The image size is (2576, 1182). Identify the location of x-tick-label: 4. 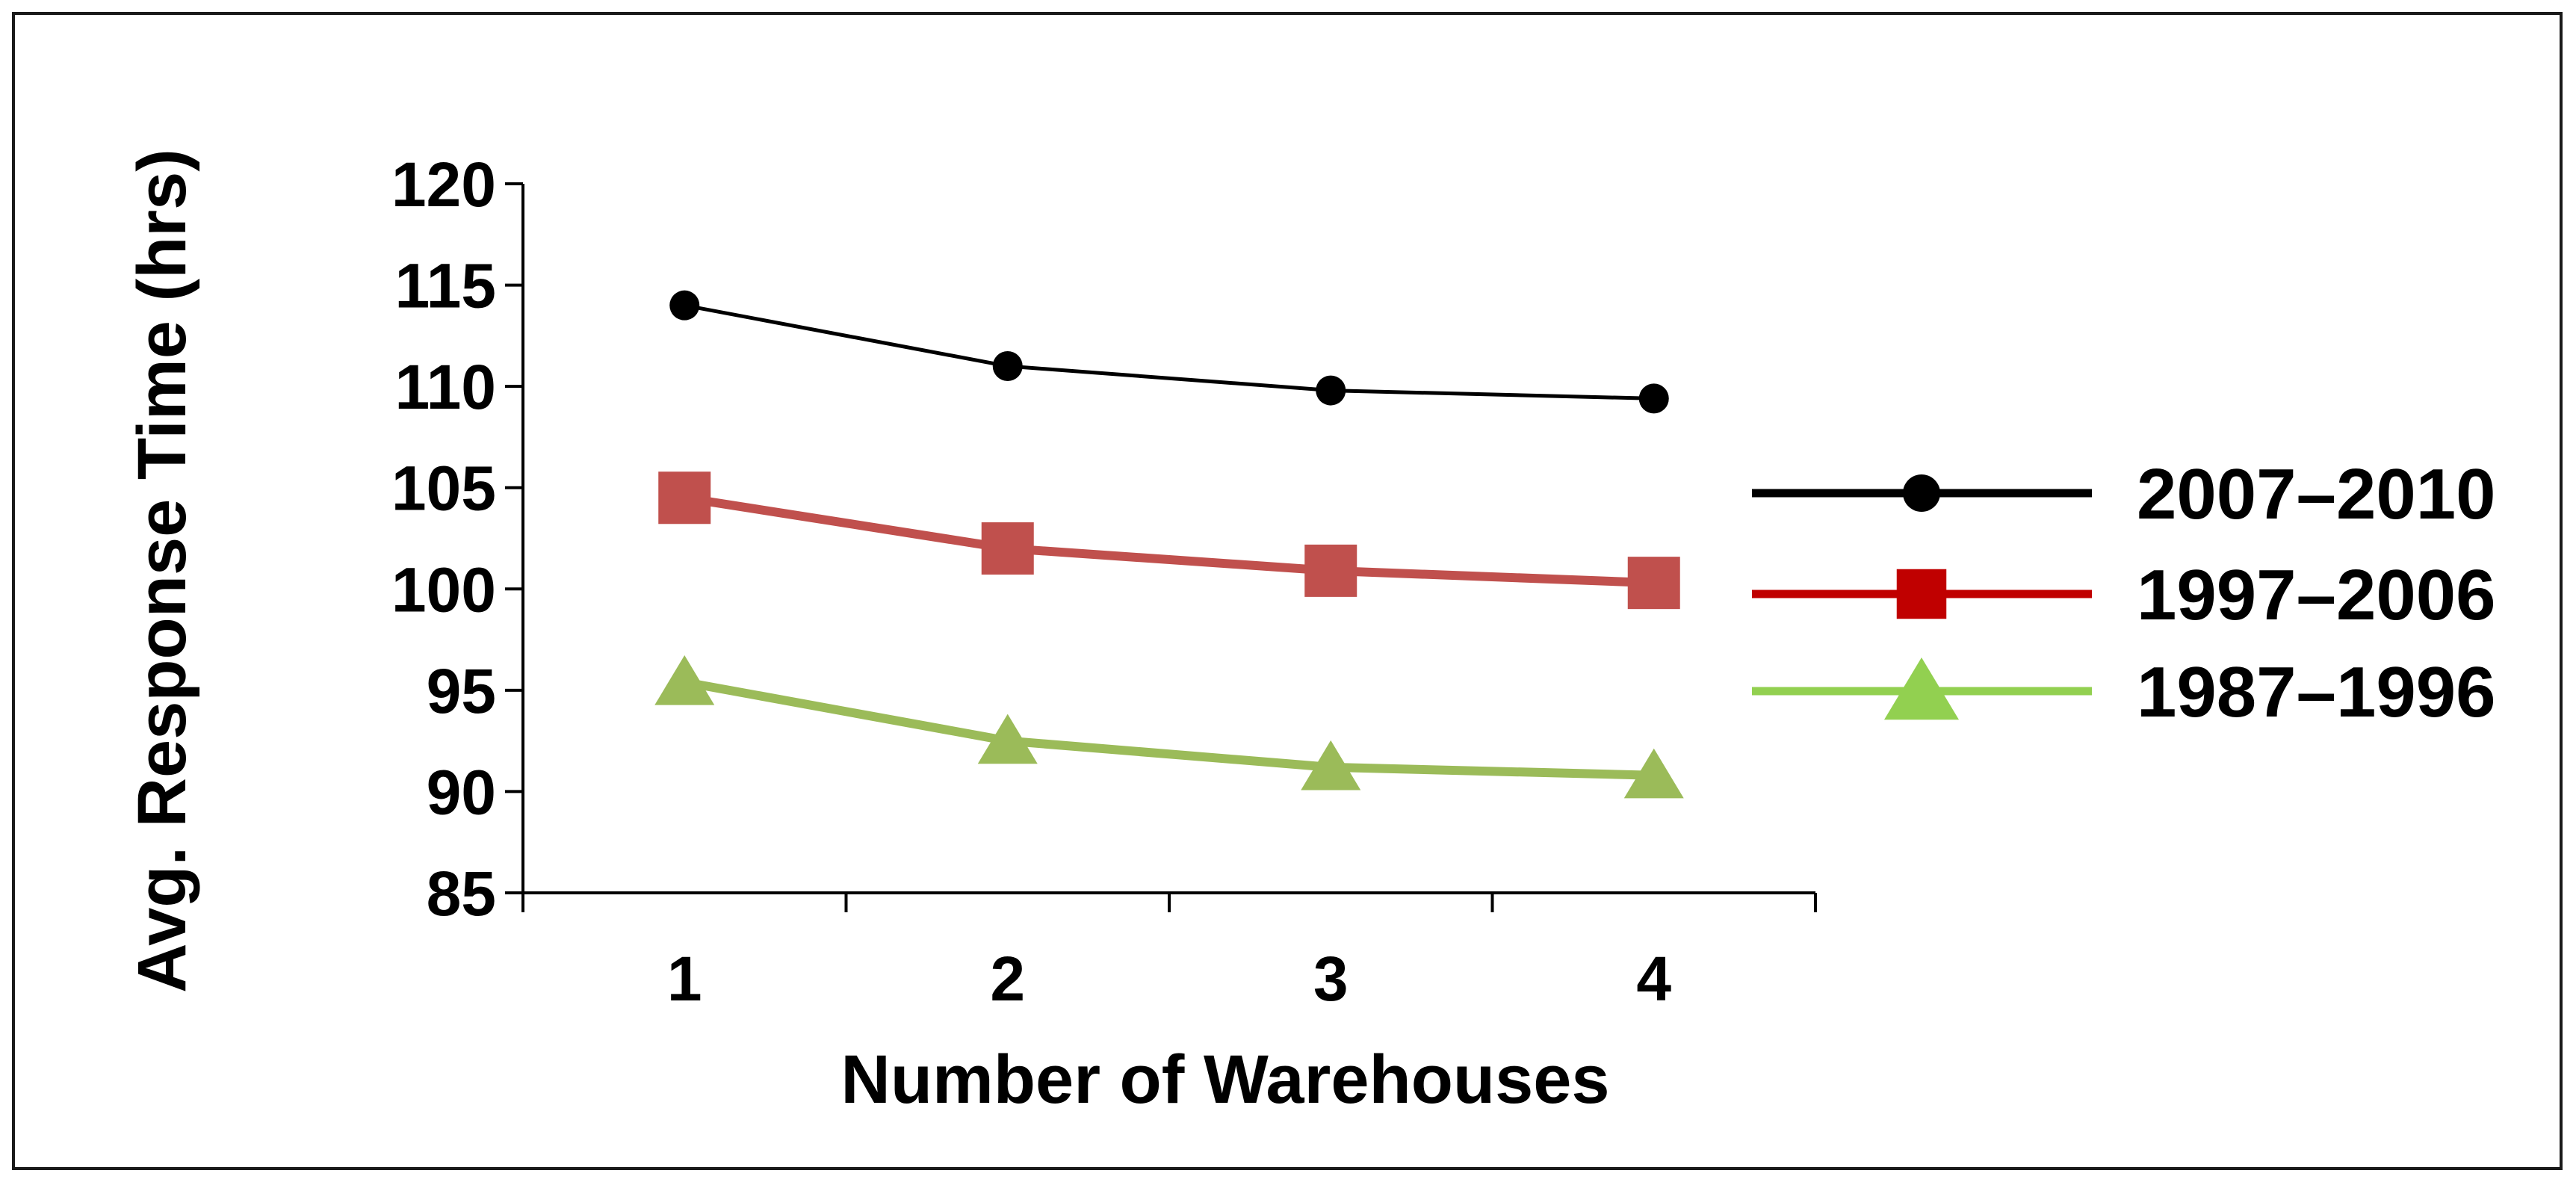
(1653, 979).